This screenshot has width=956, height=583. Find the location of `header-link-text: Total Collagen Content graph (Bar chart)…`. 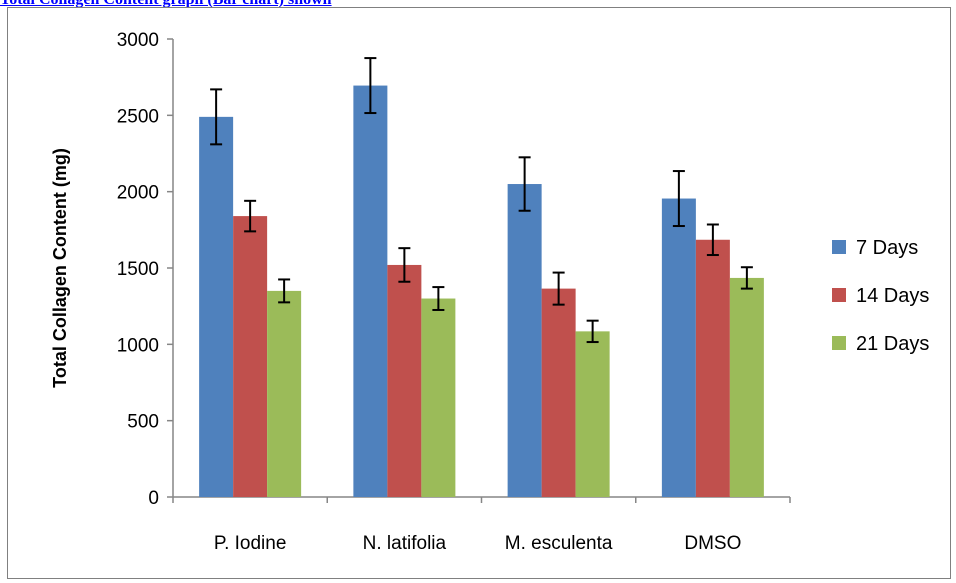

header-link-text: Total Collagen Content graph (Bar chart)… is located at coordinates (166, 4).